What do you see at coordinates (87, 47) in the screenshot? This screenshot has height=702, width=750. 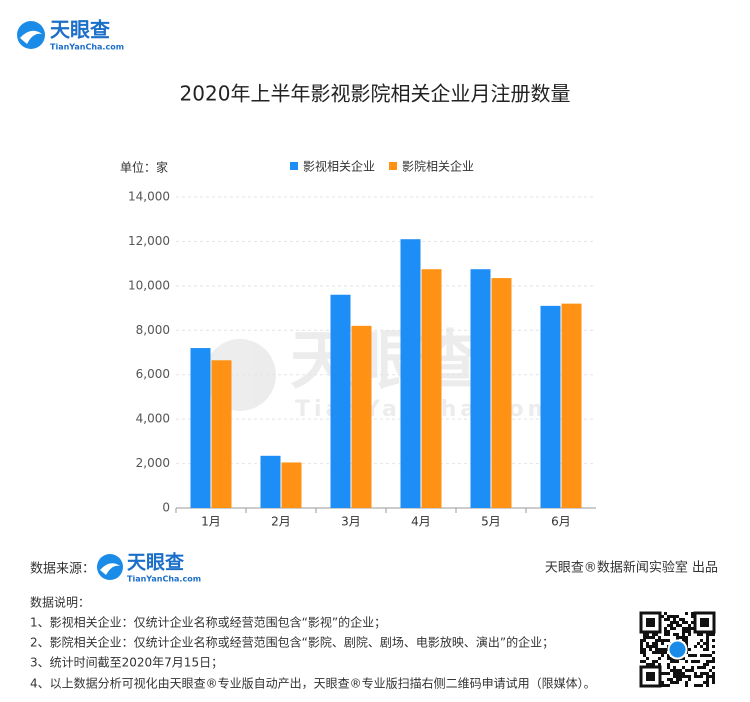 I see `logo-url: TianYanCha.com` at bounding box center [87, 47].